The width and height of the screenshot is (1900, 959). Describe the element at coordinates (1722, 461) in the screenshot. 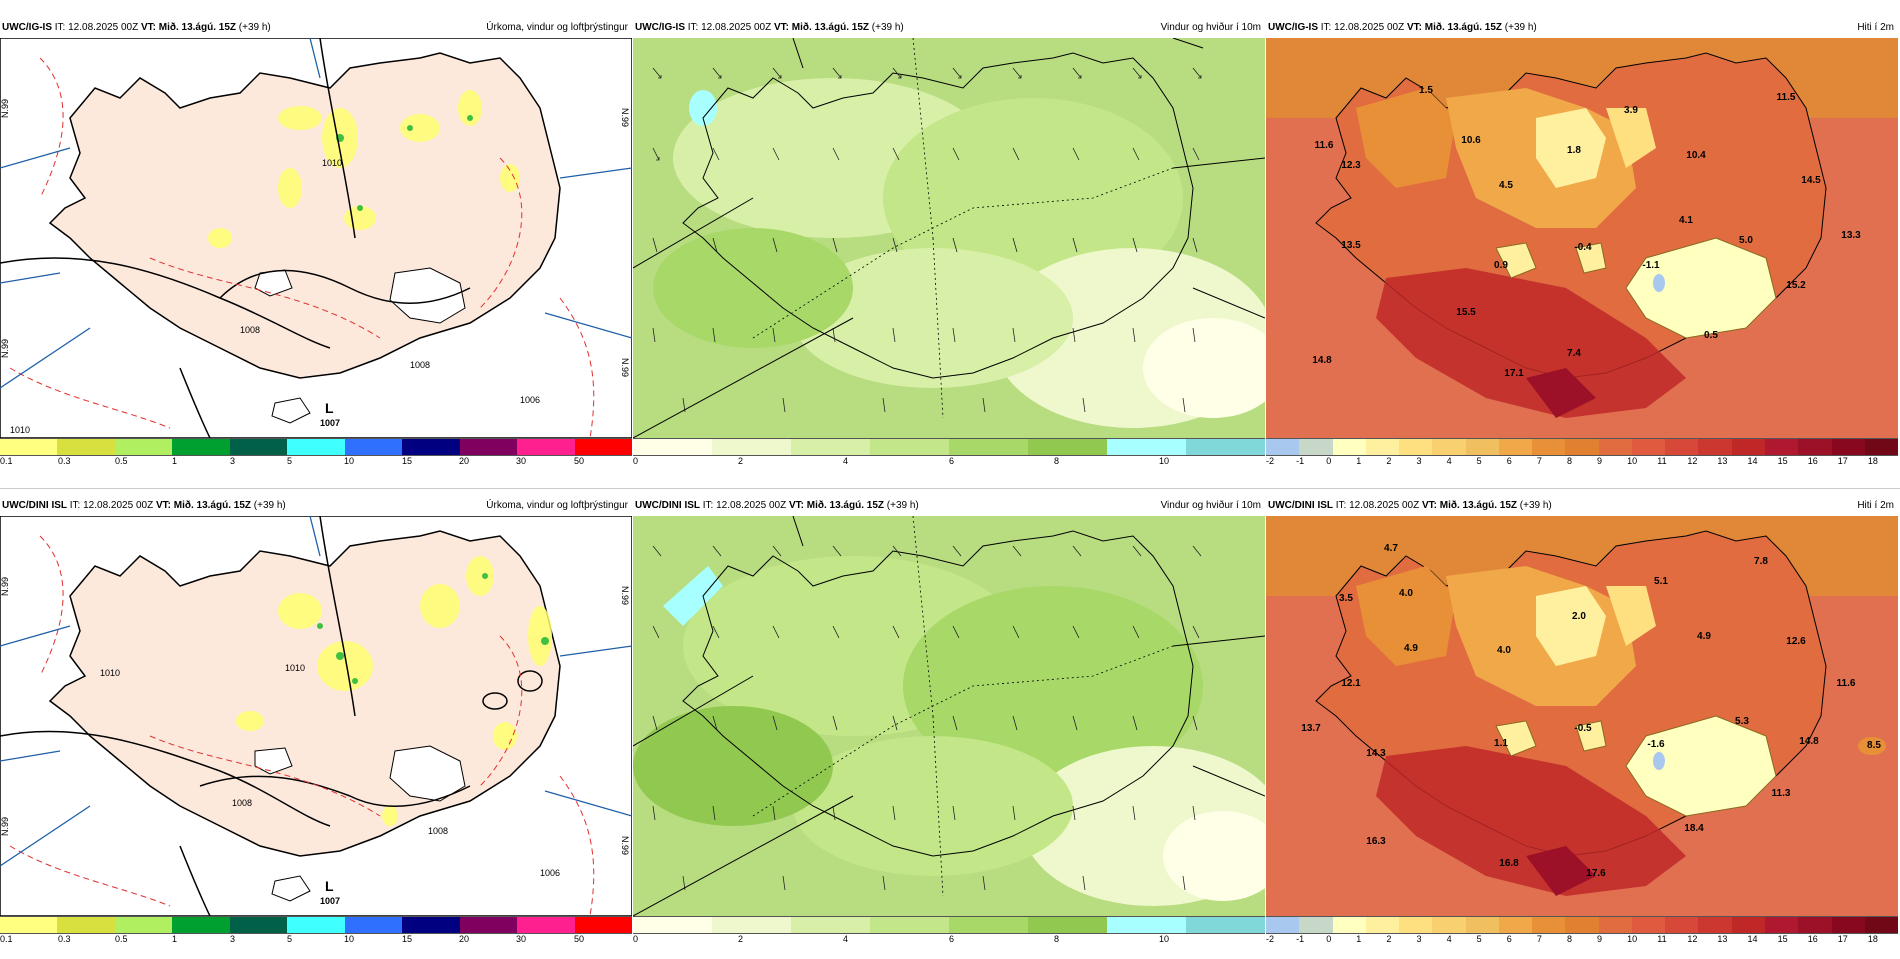

I see `tick-label: 13` at that location.